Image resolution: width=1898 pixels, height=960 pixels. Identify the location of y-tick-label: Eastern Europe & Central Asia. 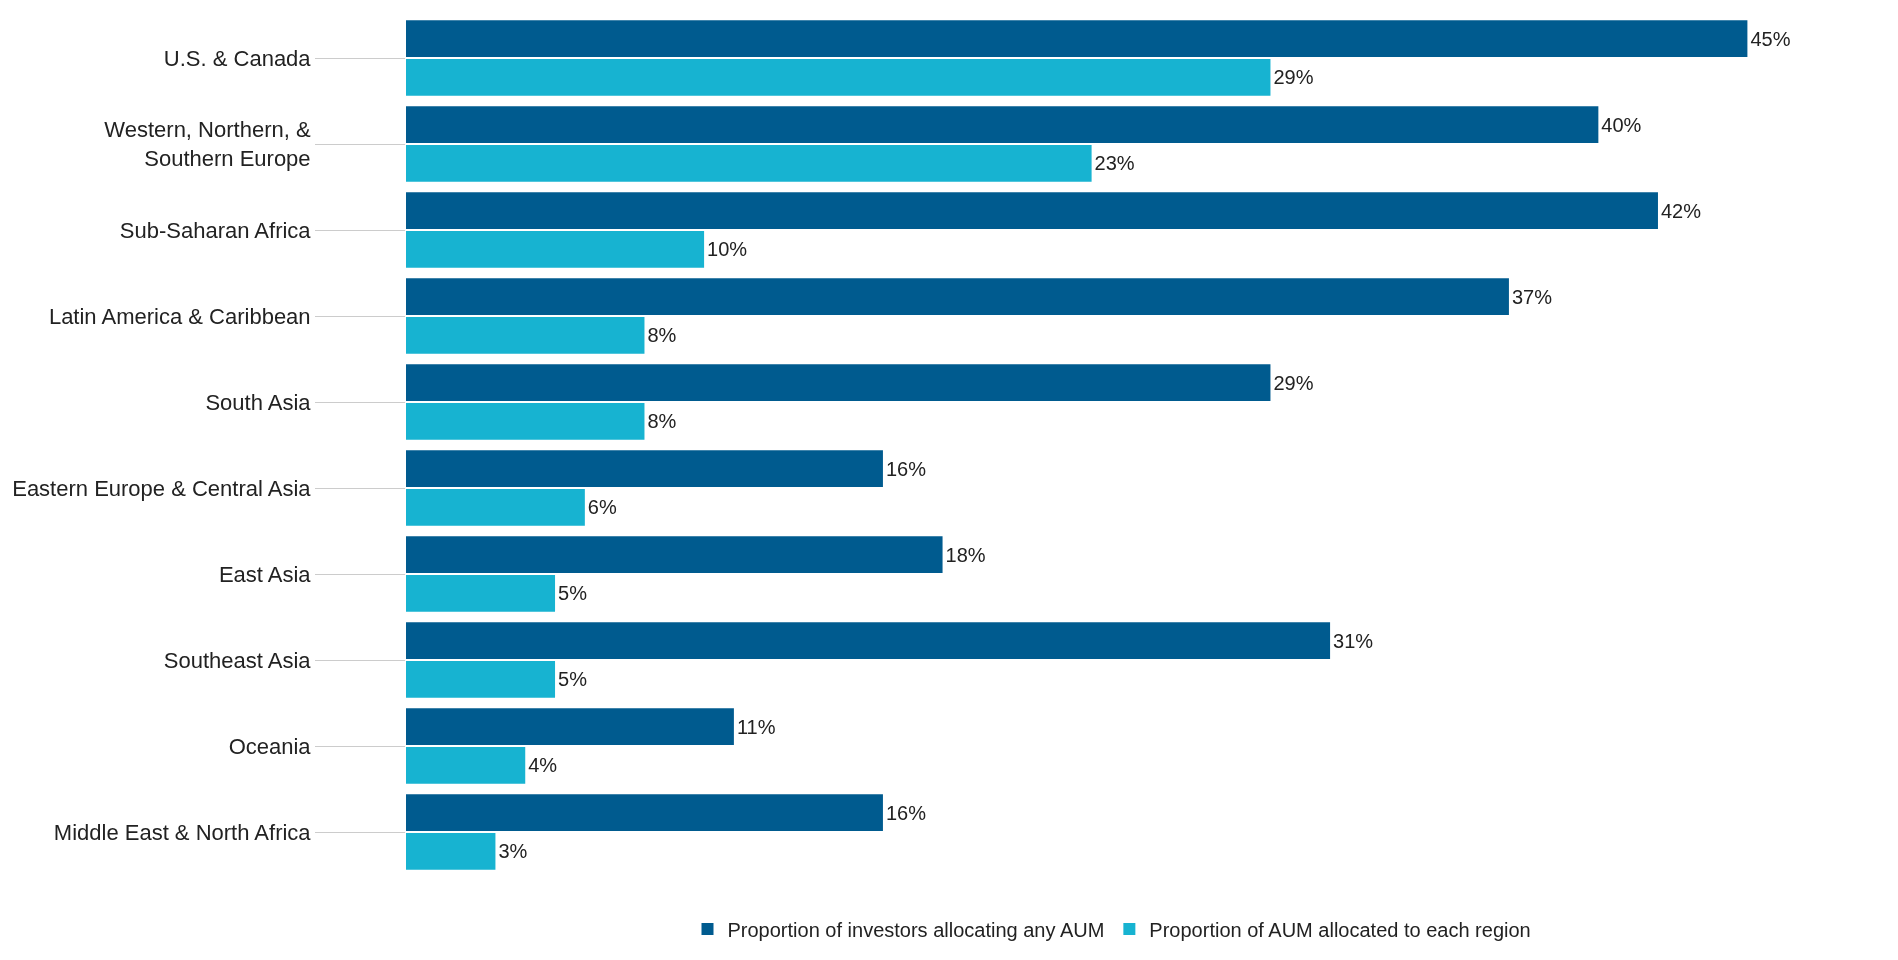
(162, 488).